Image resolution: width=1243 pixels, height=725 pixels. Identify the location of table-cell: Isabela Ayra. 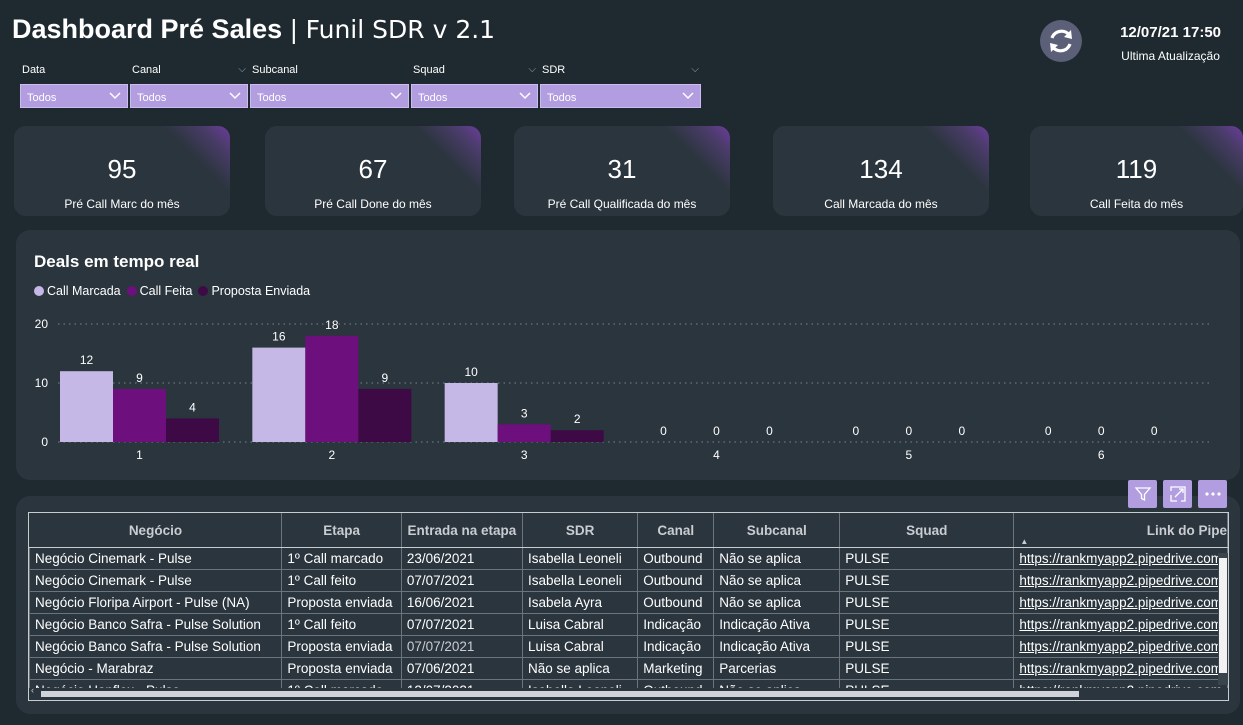
(580, 602).